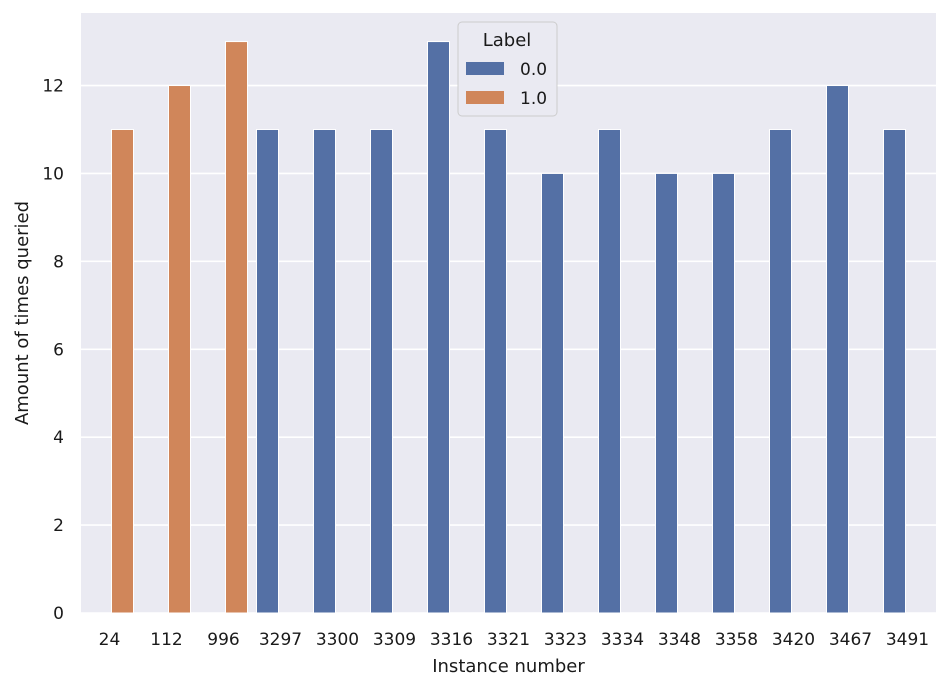 The image size is (949, 689). What do you see at coordinates (58, 438) in the screenshot?
I see `y-tick-4: 4` at bounding box center [58, 438].